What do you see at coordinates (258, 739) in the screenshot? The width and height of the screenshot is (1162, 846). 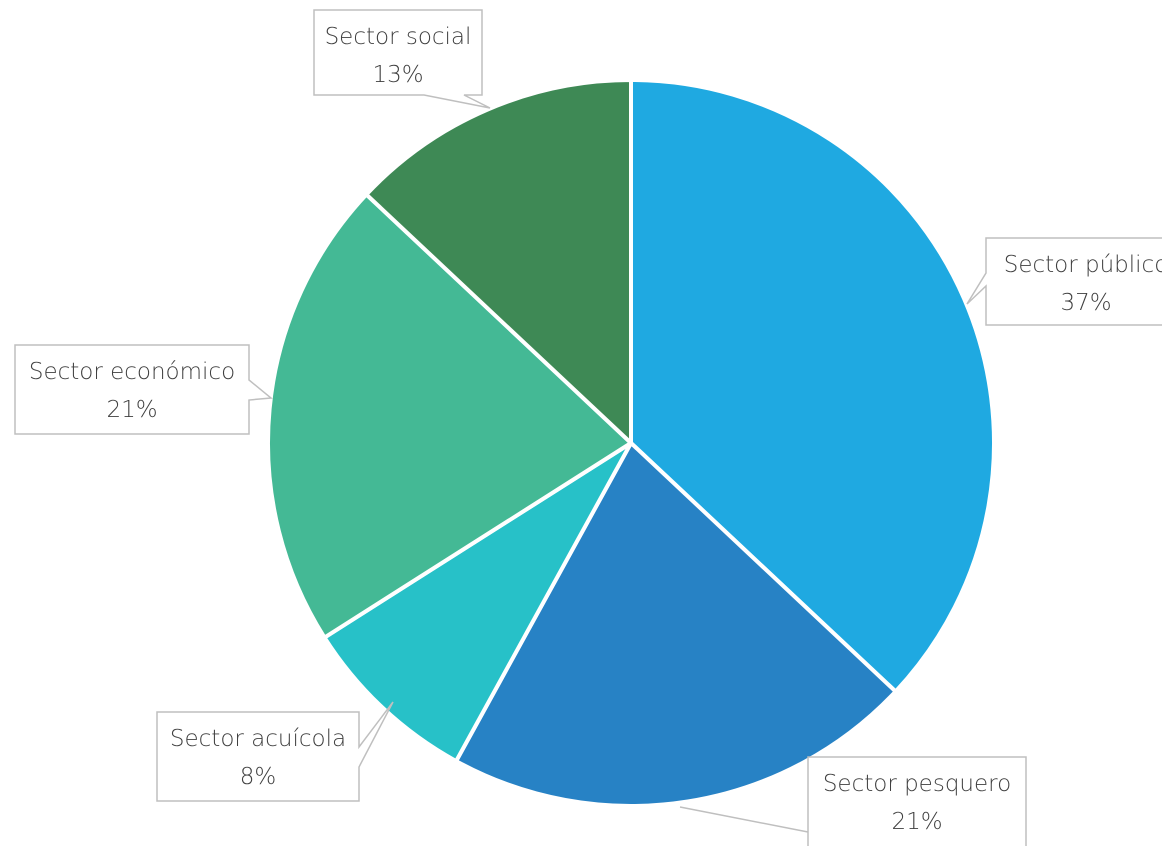 I see `slice-category-label: Sector acuícola` at bounding box center [258, 739].